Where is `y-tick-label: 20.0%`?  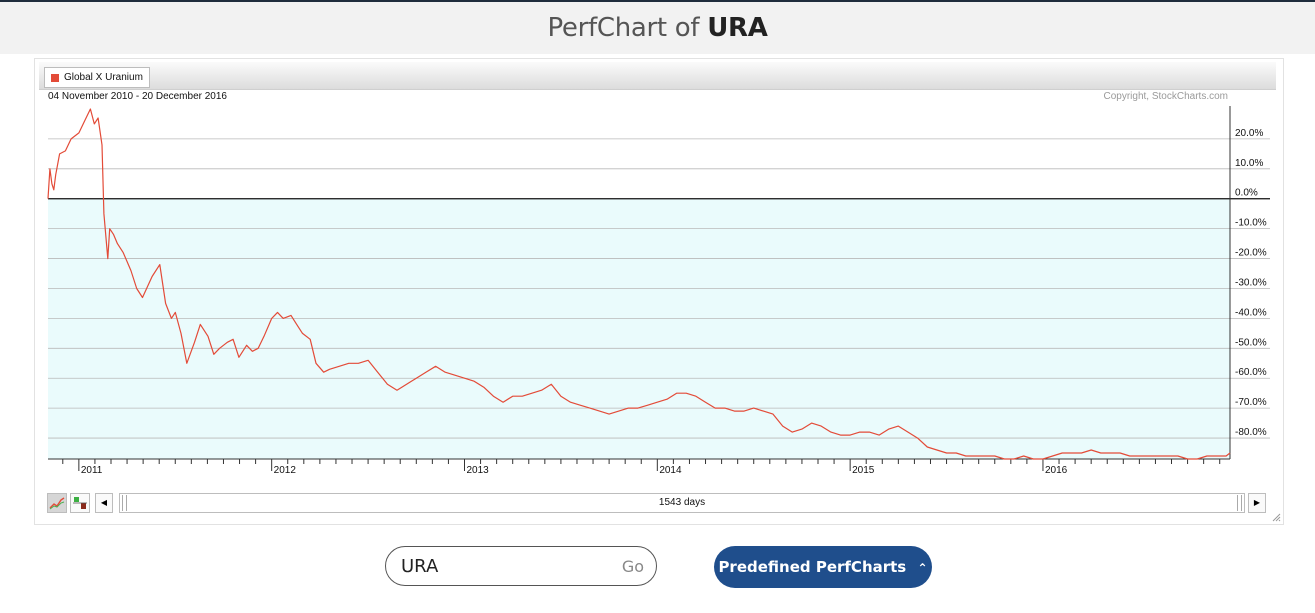 y-tick-label: 20.0% is located at coordinates (1249, 133).